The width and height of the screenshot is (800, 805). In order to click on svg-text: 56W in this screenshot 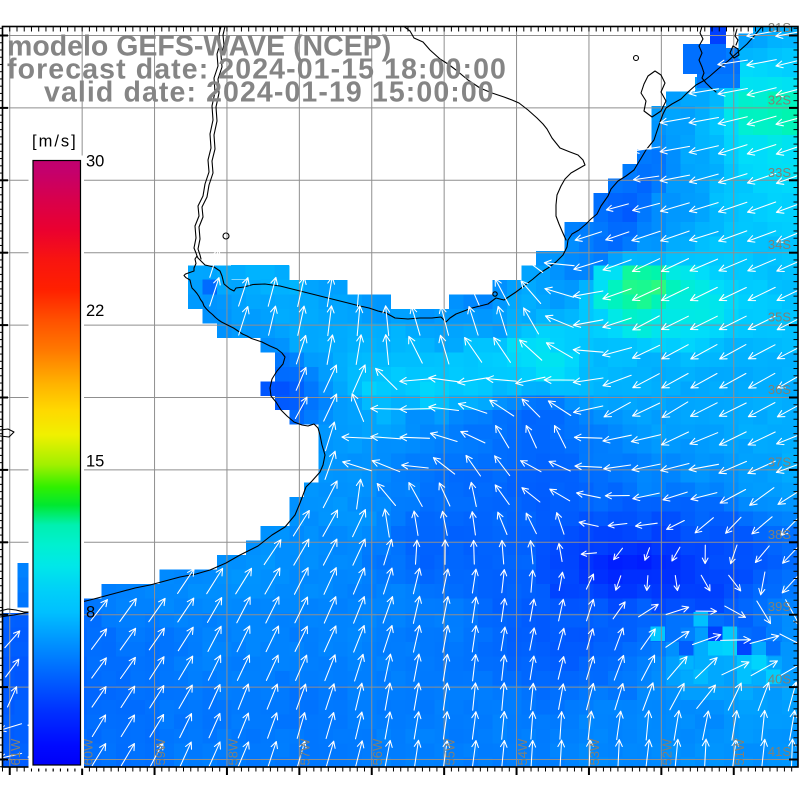, I will do `click(377, 751)`.